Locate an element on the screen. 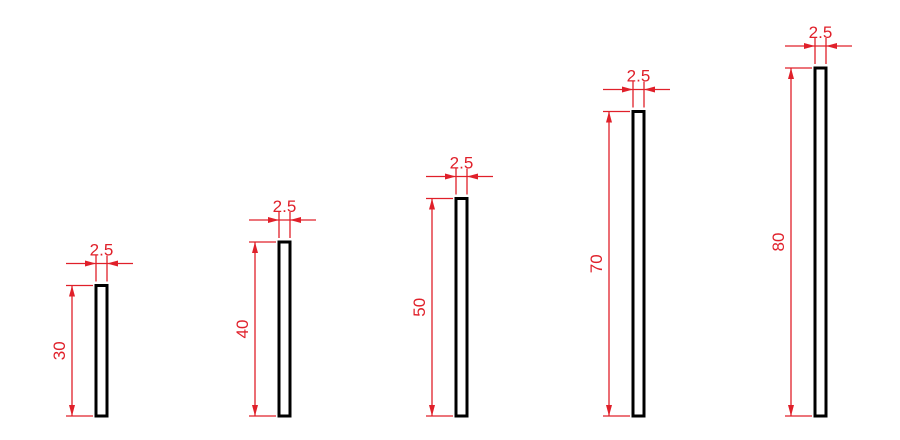 The width and height of the screenshot is (900, 440). bar-group: 302.5 is located at coordinates (91, 329).